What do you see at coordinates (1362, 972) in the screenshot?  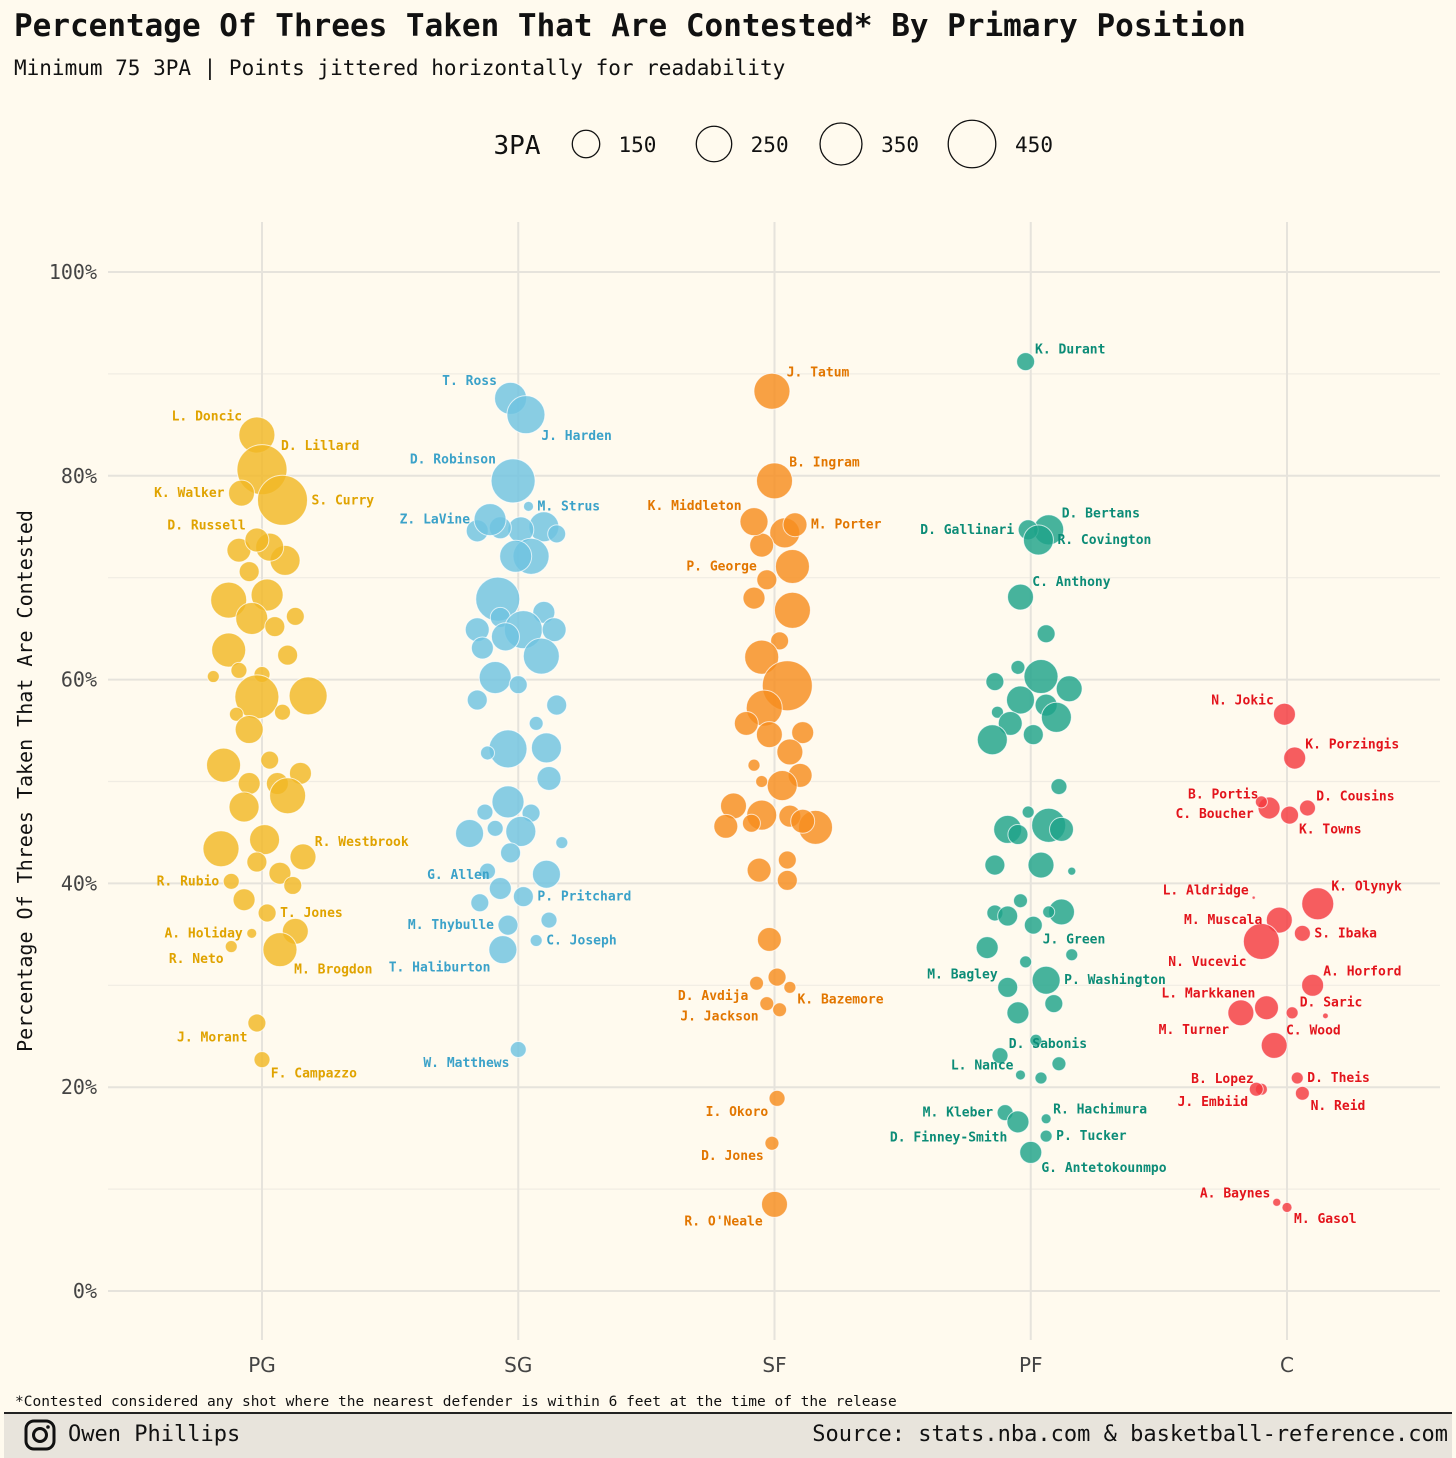 I see `player-label: A. Horford` at bounding box center [1362, 972].